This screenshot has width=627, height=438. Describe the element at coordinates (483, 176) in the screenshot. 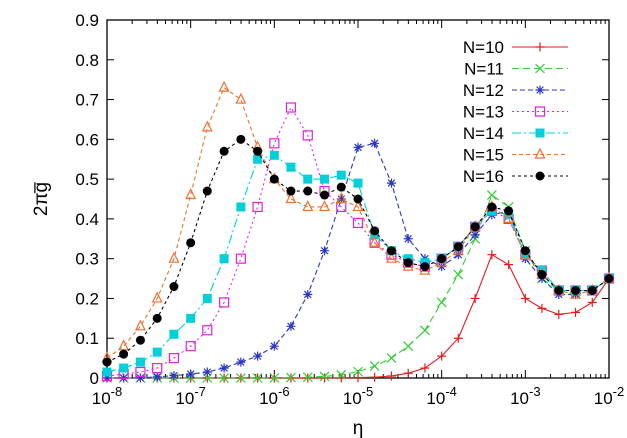

I see `legend-label: N=16` at that location.